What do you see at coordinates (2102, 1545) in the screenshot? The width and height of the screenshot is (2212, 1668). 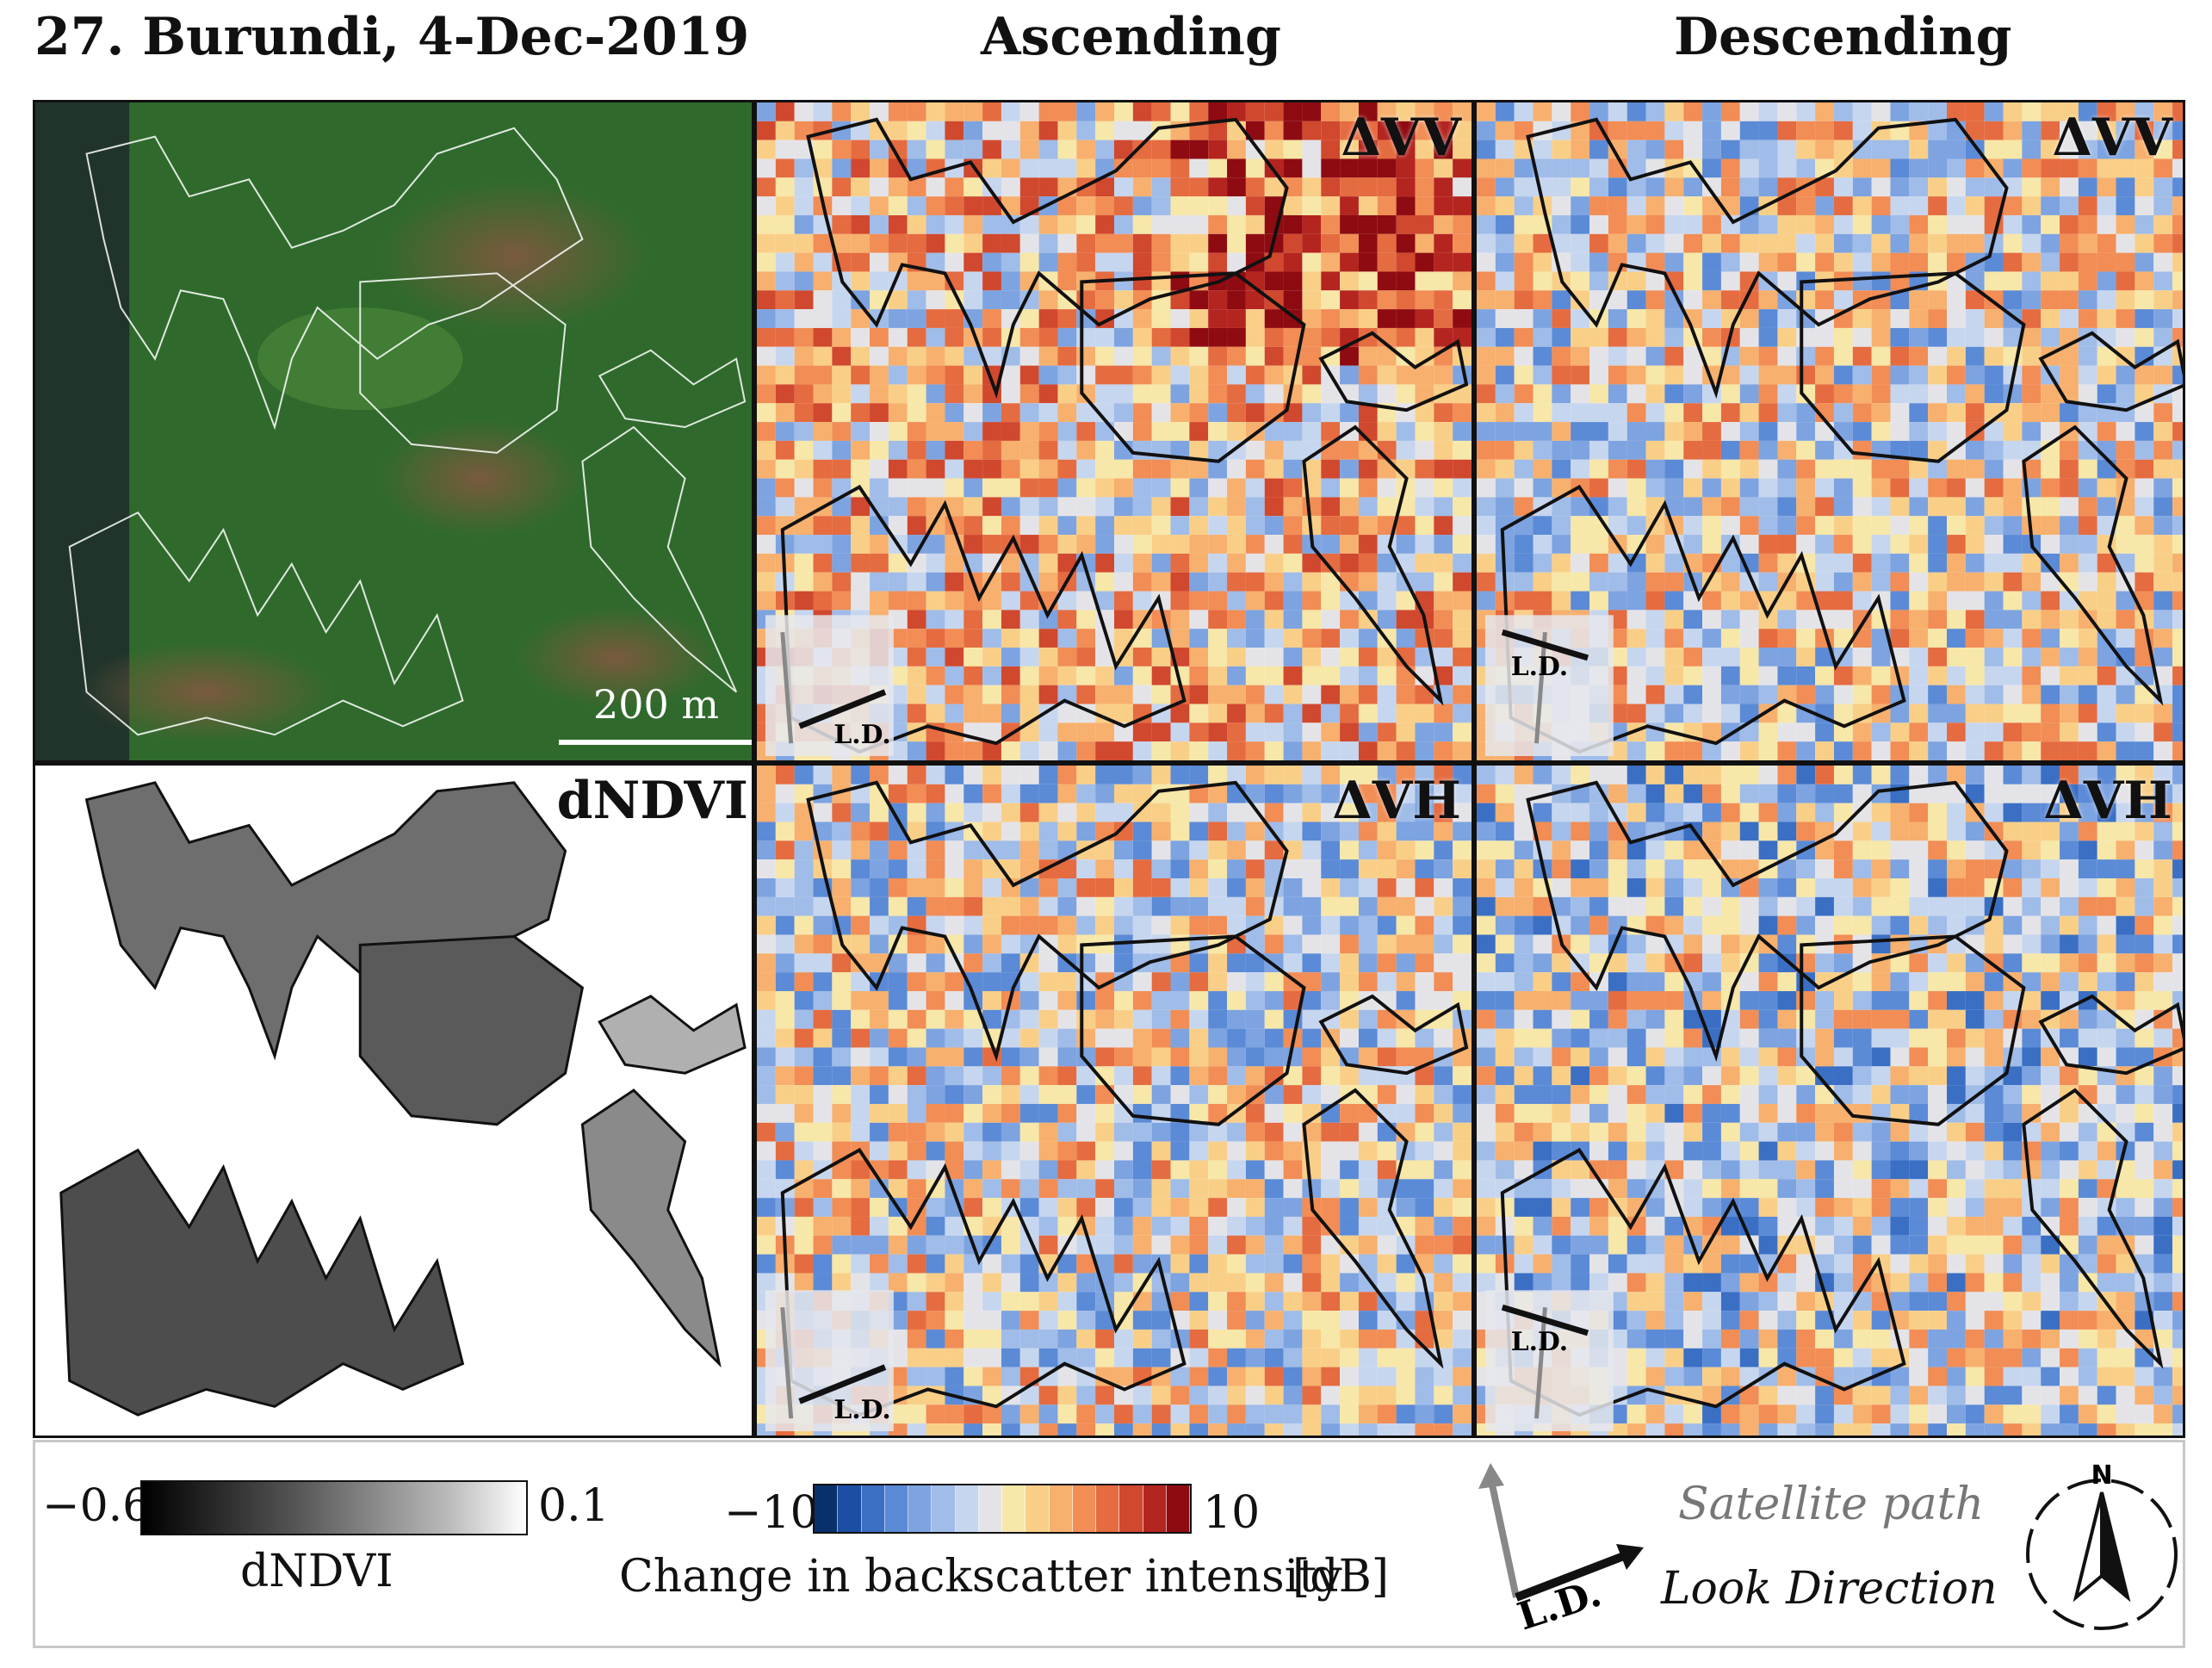 I see `compass-icon: N` at bounding box center [2102, 1545].